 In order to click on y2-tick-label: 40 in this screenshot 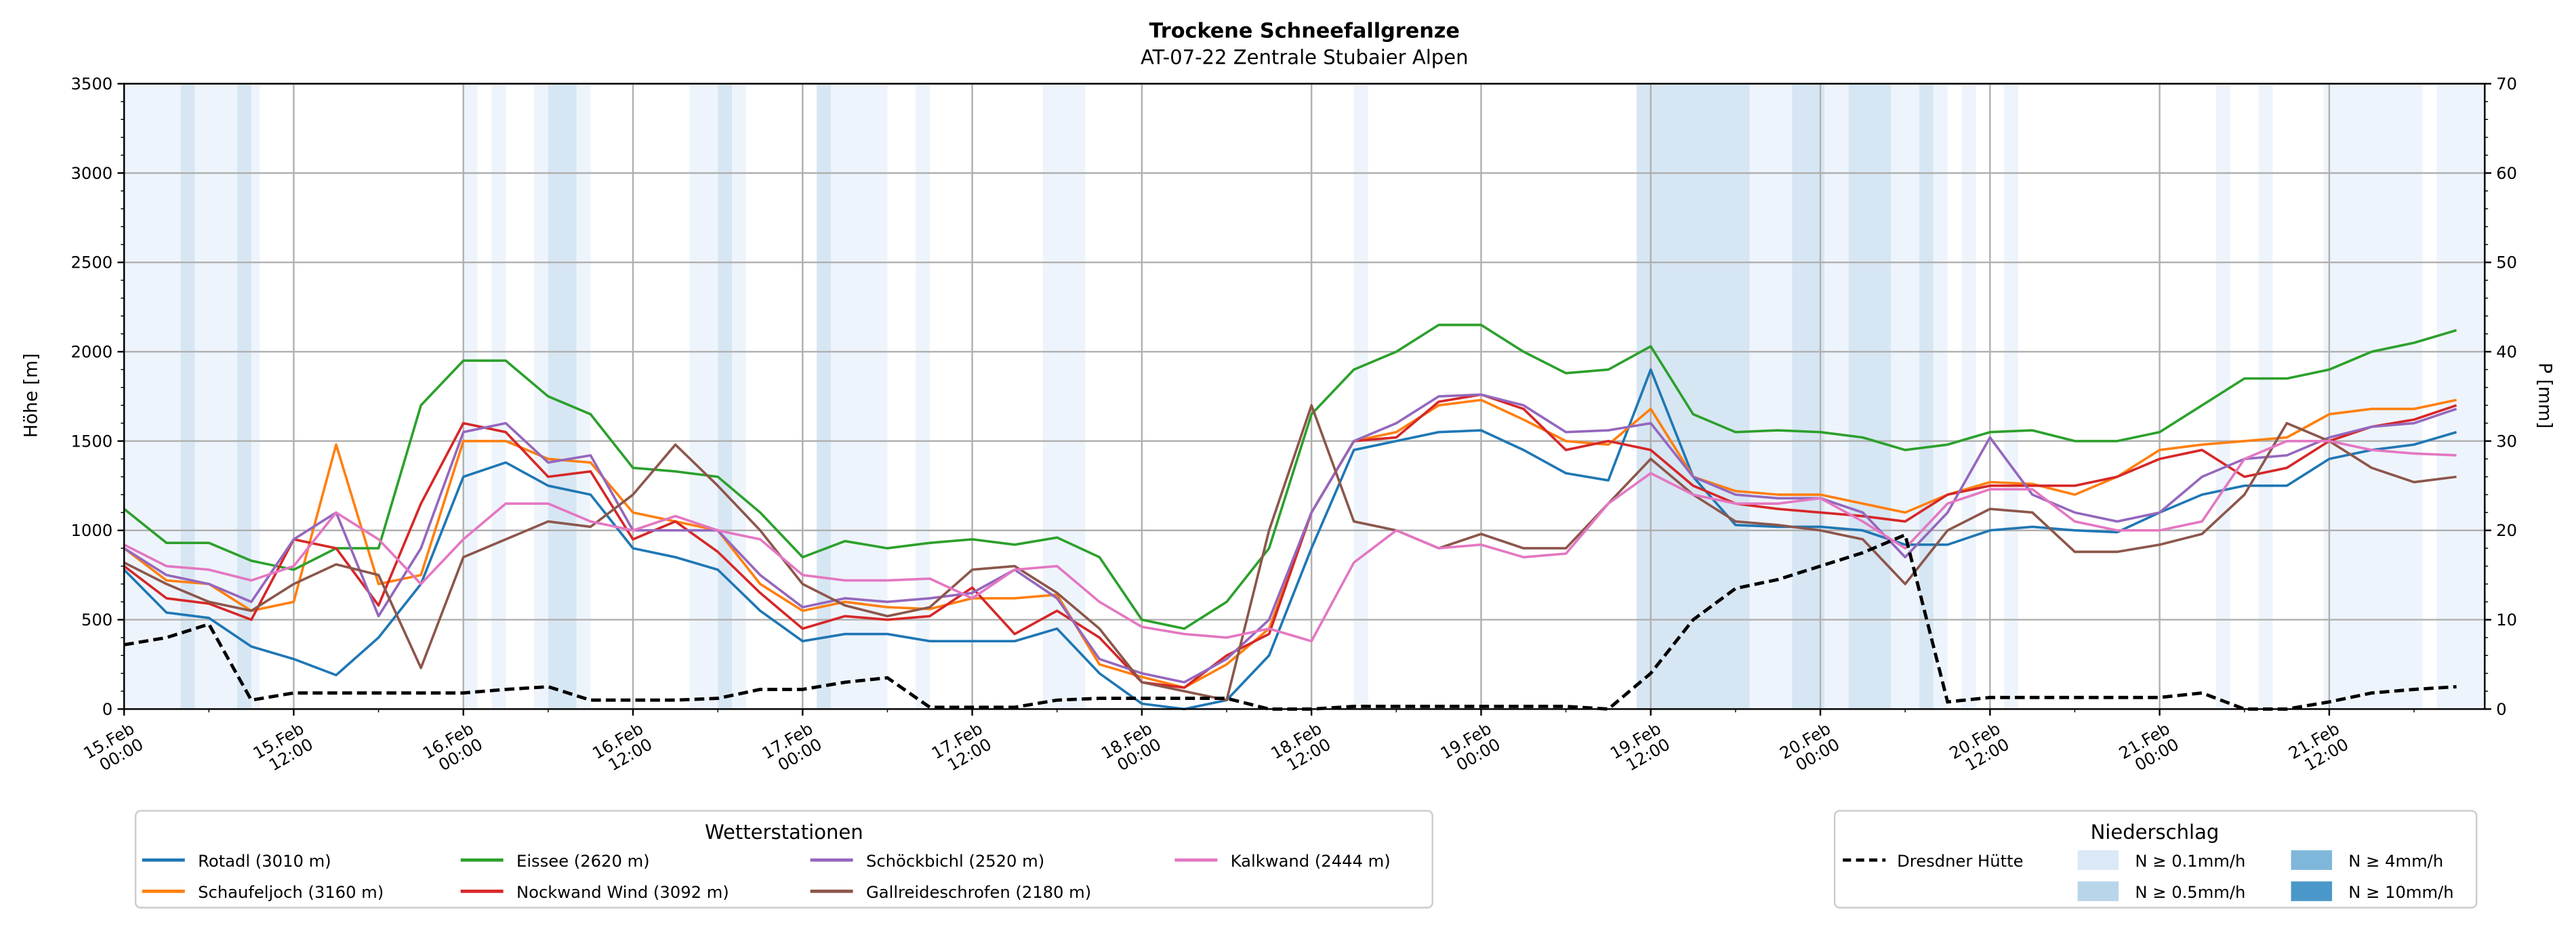, I will do `click(2506, 352)`.